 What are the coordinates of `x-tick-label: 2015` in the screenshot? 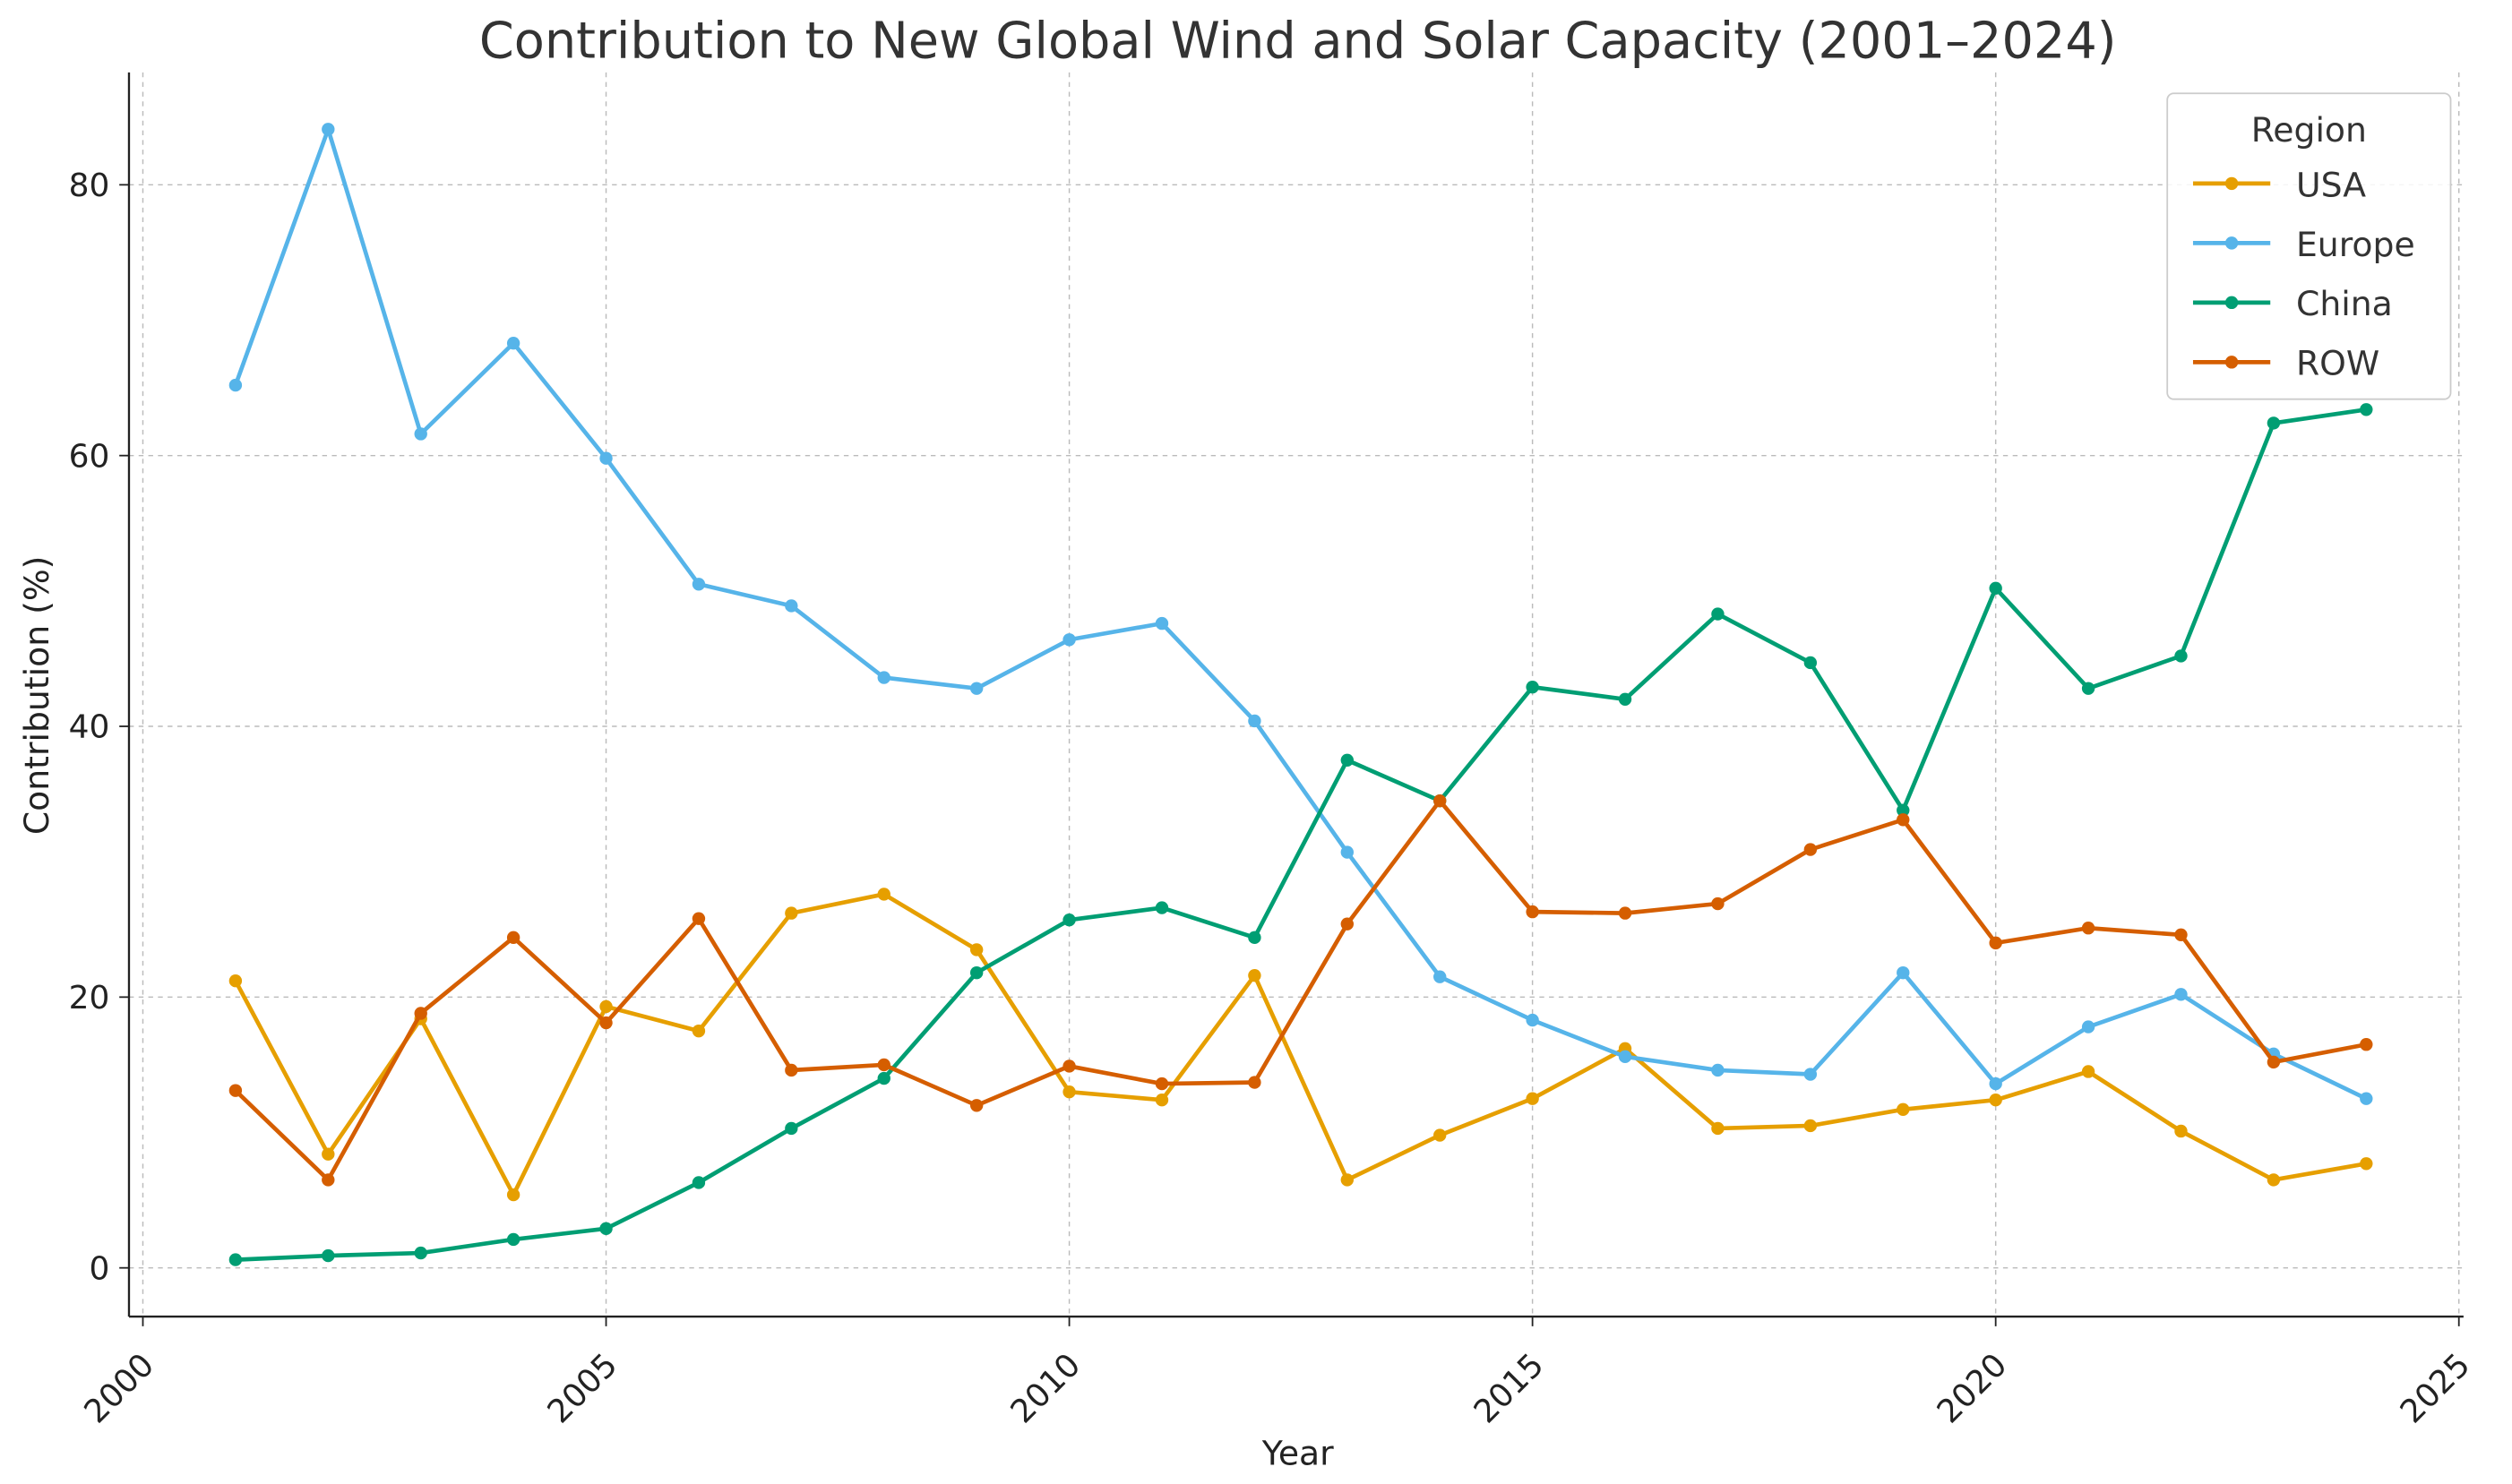 It's located at (1510, 1389).